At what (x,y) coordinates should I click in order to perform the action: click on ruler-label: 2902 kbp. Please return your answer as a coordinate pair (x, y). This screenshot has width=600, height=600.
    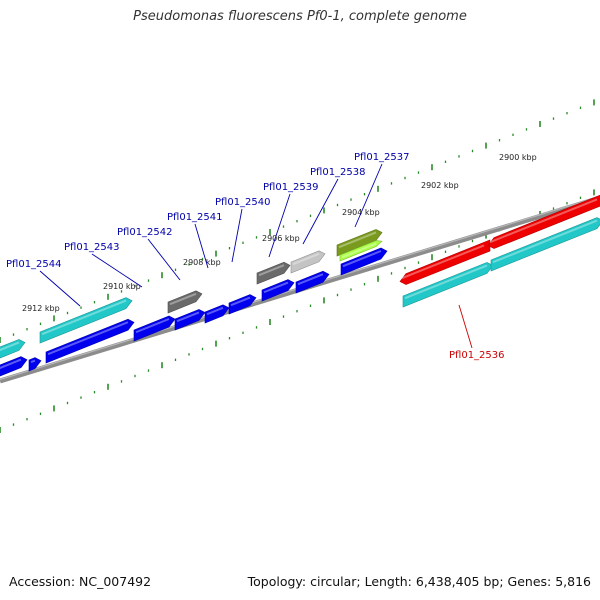
    Looking at the image, I should click on (440, 185).